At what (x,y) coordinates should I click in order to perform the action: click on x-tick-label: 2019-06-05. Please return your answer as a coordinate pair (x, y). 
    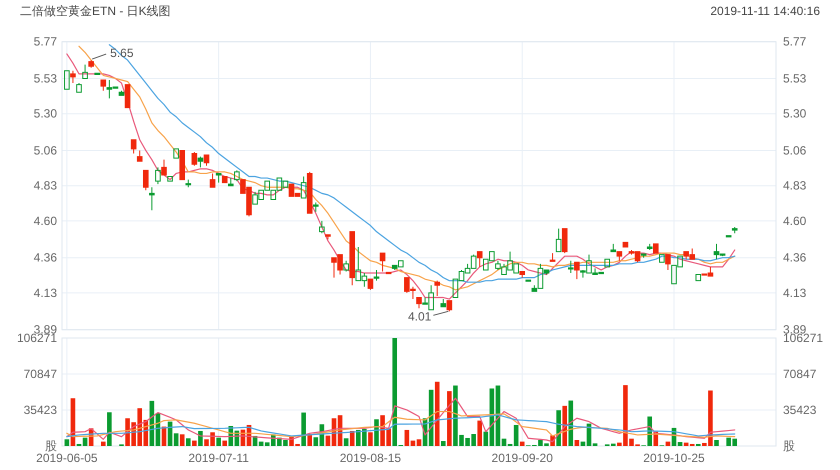
    Looking at the image, I should click on (67, 458).